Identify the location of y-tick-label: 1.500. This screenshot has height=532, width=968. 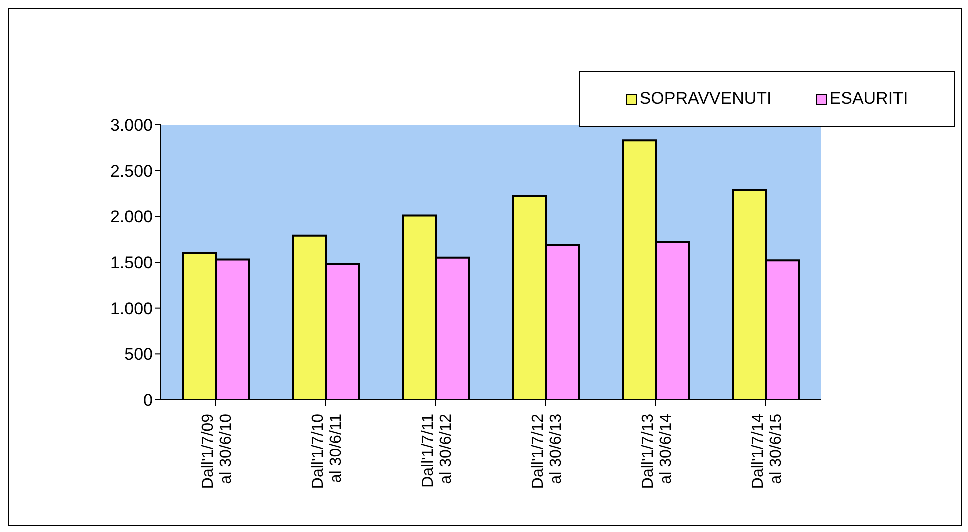
(131, 263).